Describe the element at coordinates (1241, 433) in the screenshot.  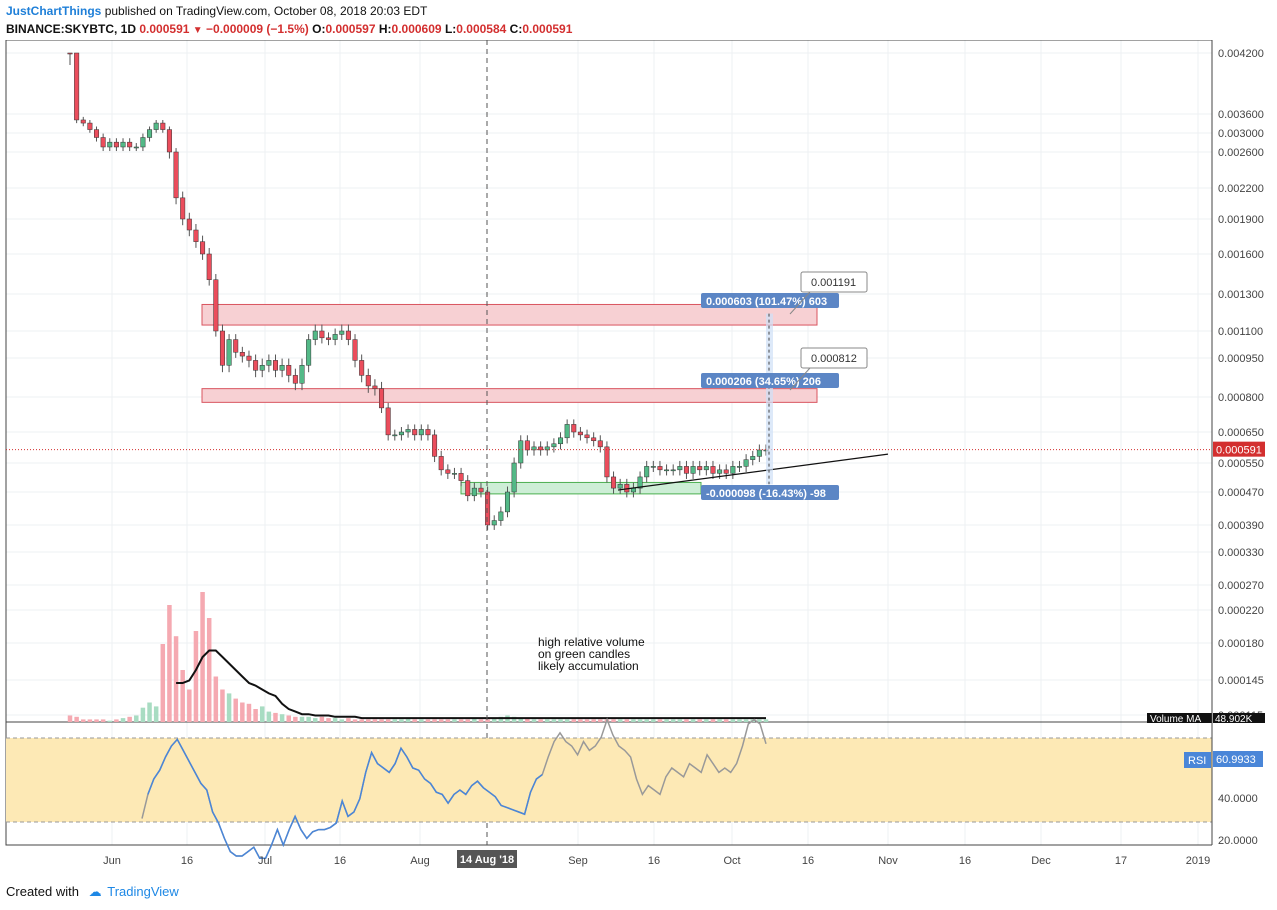
I see `price-tick: 0.000650` at that location.